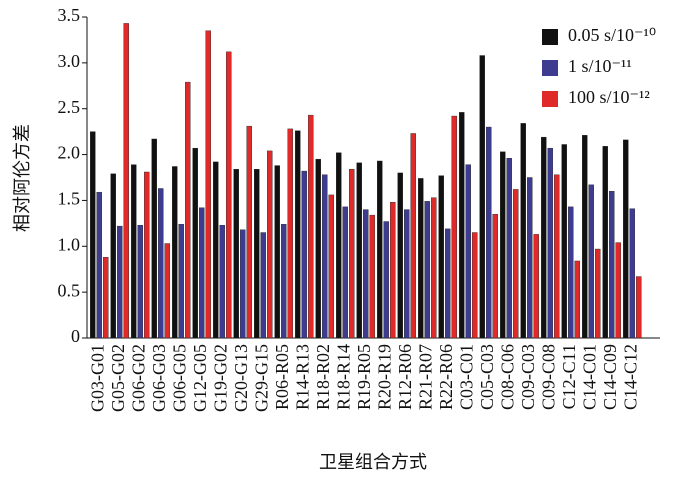 This screenshot has width=700, height=481. What do you see at coordinates (69, 153) in the screenshot?
I see `y-tick-label: 2.0` at bounding box center [69, 153].